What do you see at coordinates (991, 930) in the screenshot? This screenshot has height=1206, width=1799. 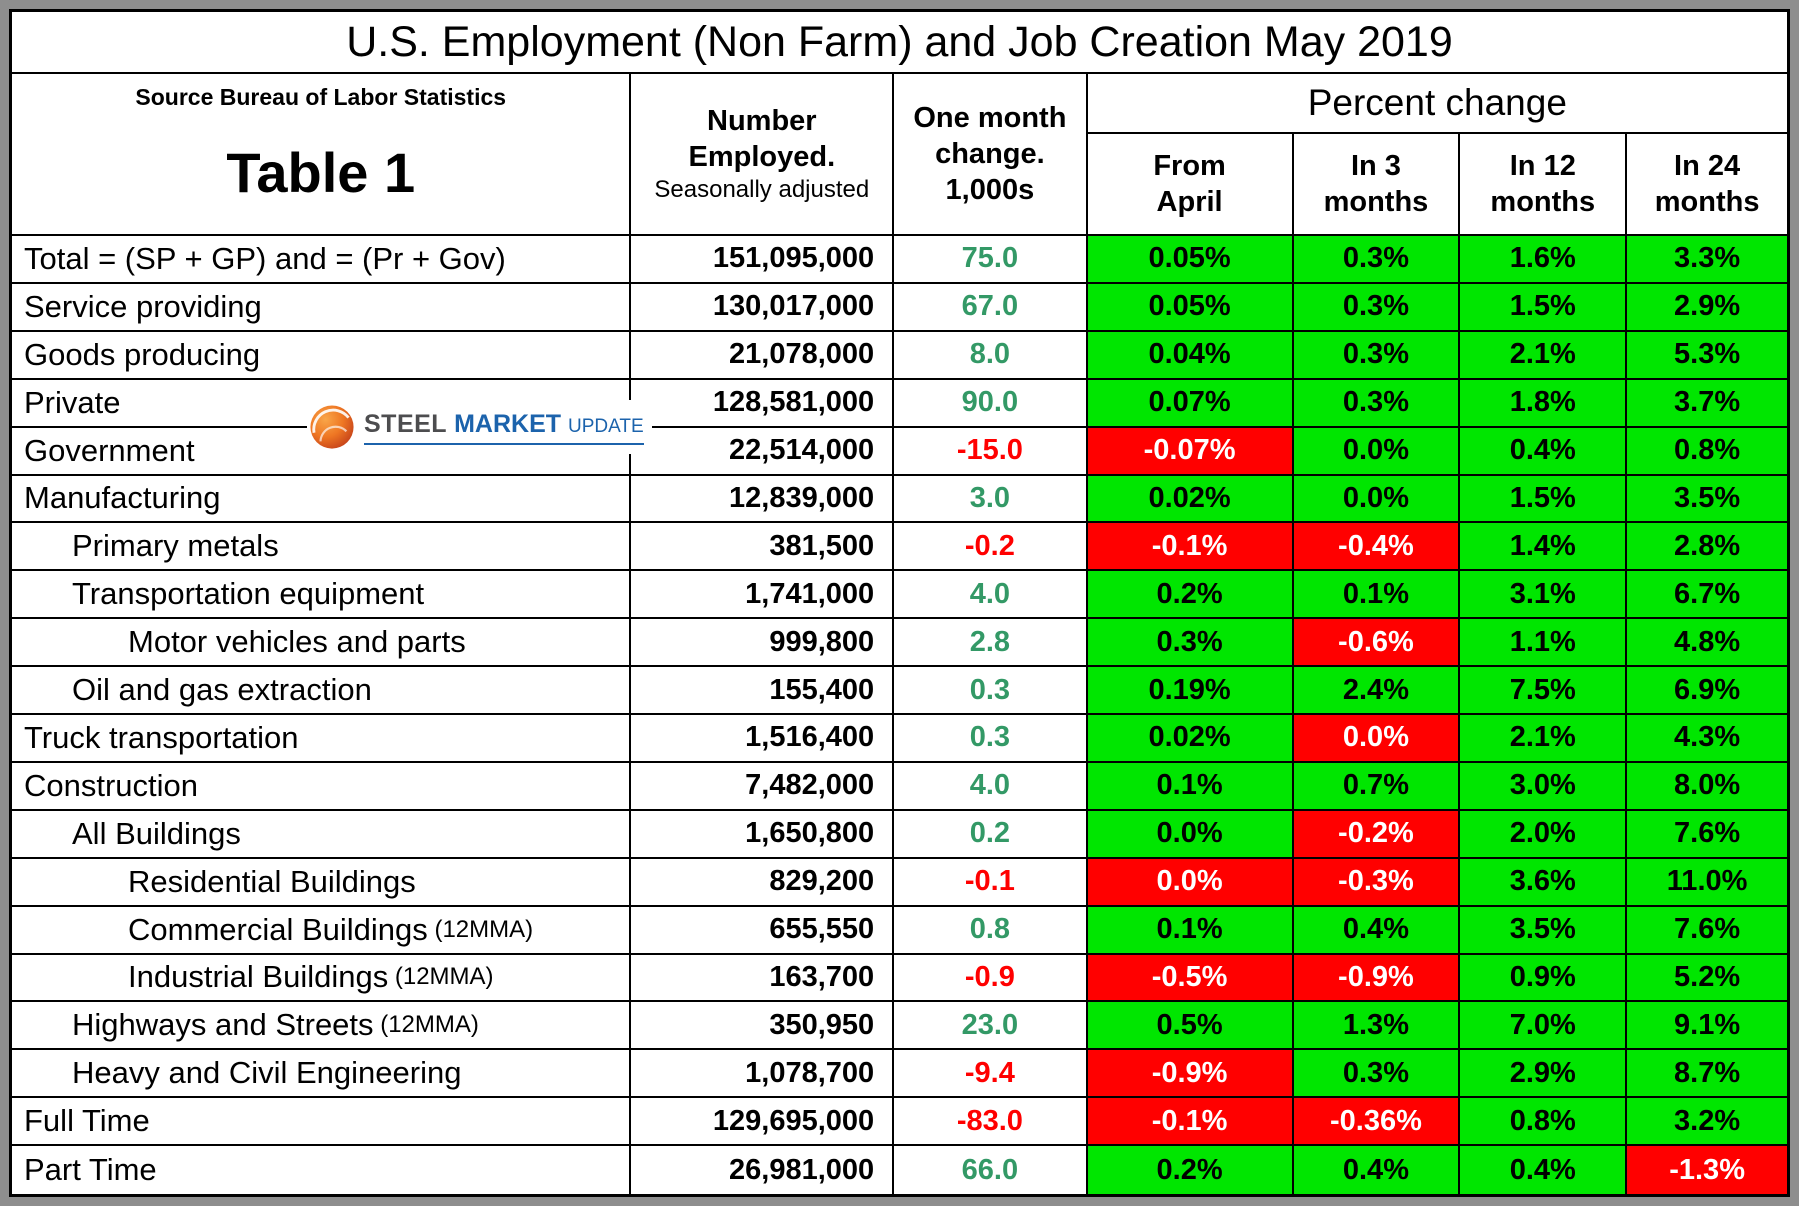 I see `one-month-change-value: 0.8` at bounding box center [991, 930].